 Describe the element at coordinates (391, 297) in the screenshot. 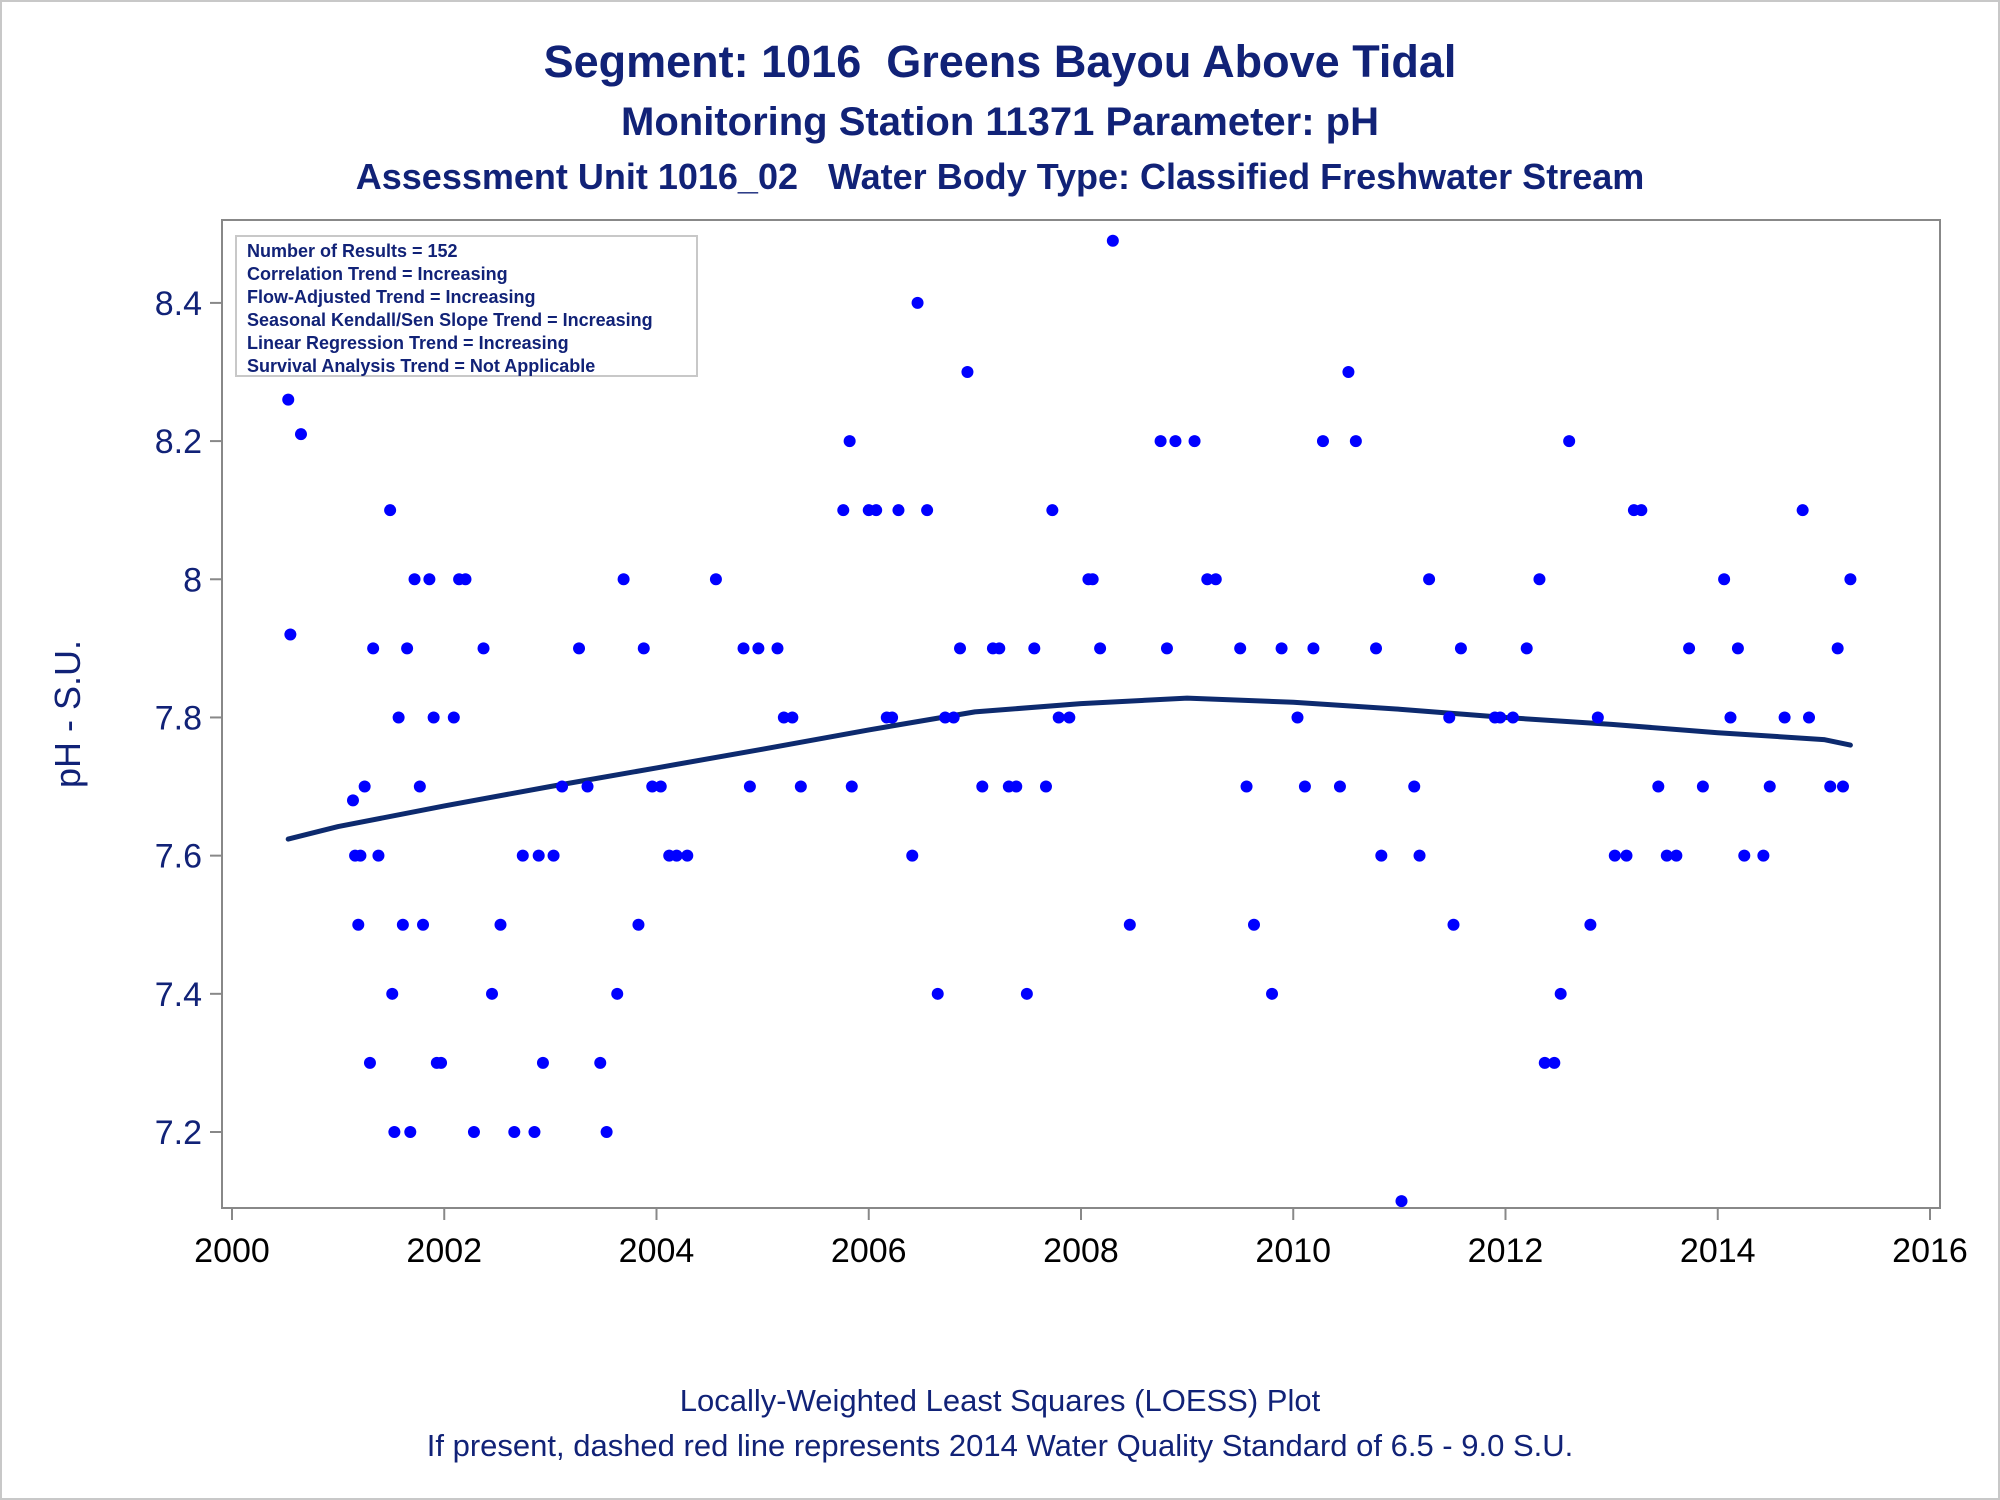

I see `trend-legend-line: Flow-Adjusted Trend = Increasing` at that location.